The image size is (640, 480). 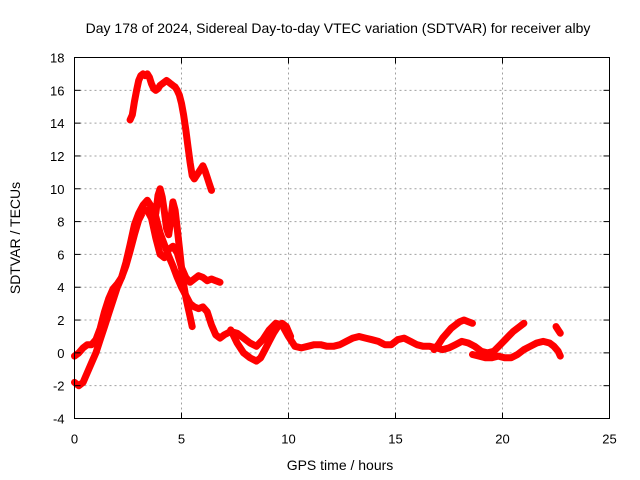 What do you see at coordinates (609, 439) in the screenshot?
I see `x-tick-label: 25` at bounding box center [609, 439].